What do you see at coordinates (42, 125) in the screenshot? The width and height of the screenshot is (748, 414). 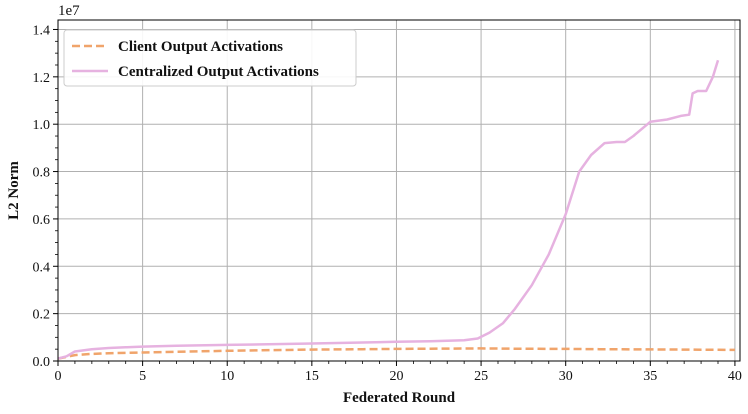 I see `y-tick-label: 1.0` at bounding box center [42, 125].